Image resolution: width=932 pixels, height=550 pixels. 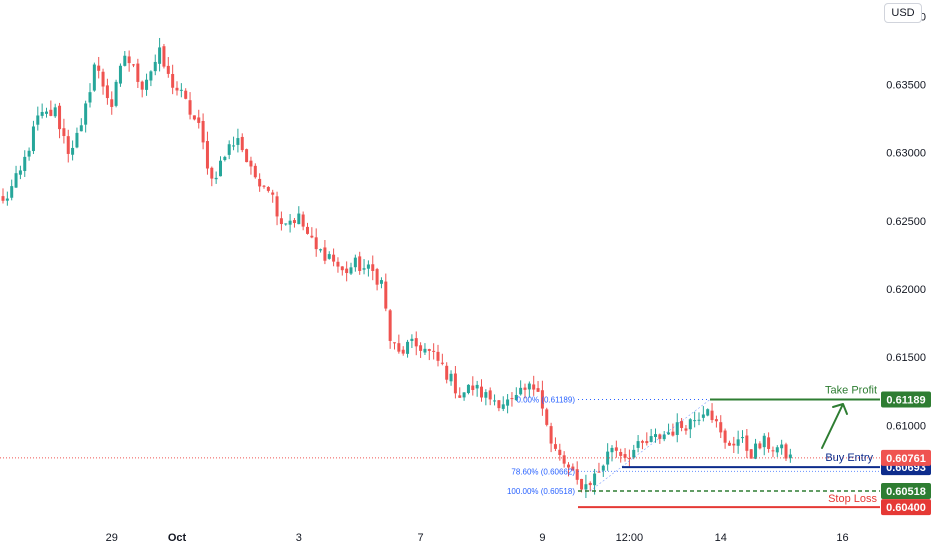 I want to click on take-profit-label: Take Profit, so click(x=851, y=391).